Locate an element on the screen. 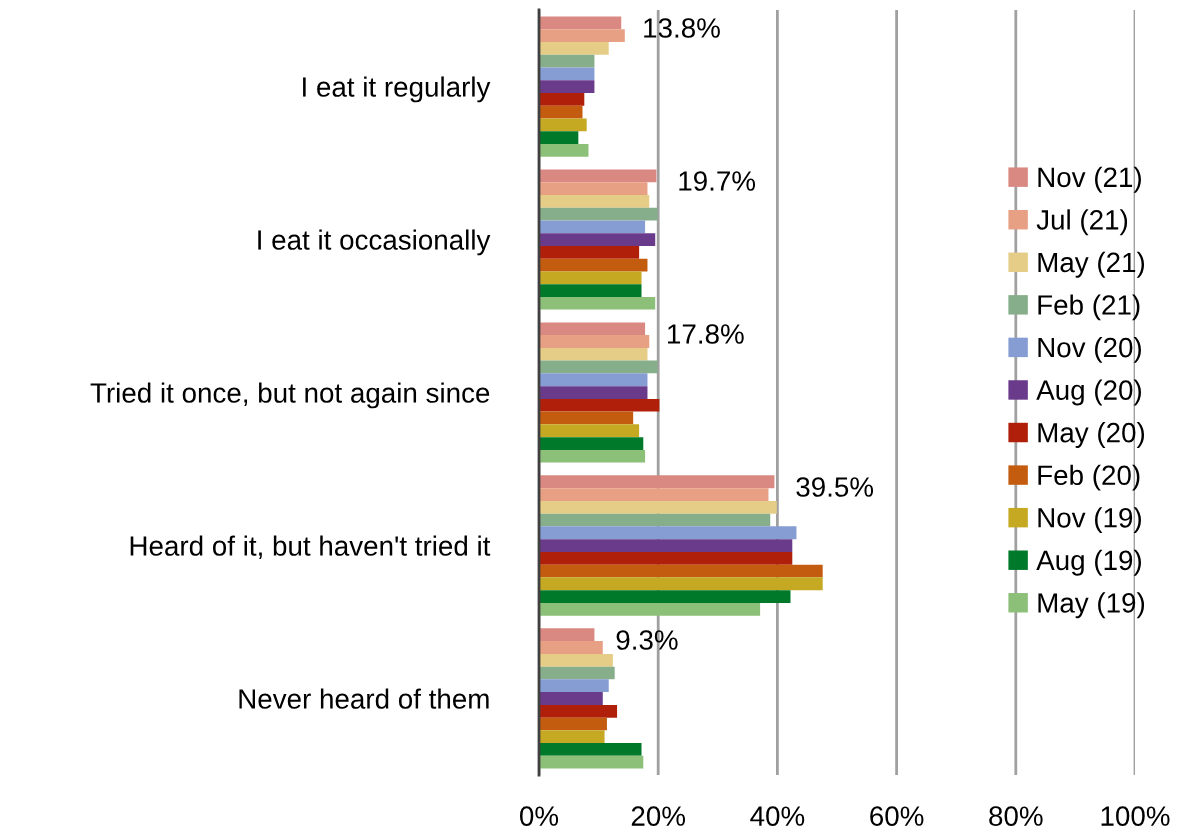  legend-label: Feb (21) is located at coordinates (1089, 307).